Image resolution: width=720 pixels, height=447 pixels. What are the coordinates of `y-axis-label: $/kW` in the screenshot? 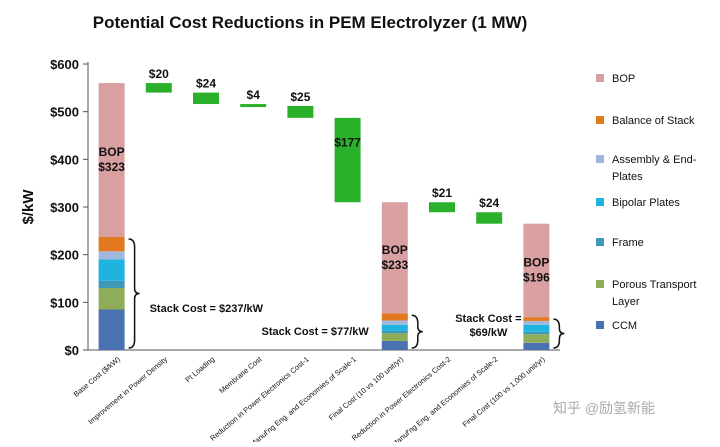 It's located at (28, 207).